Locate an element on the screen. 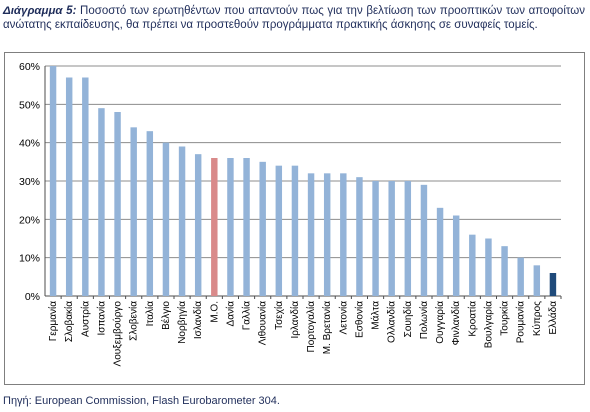 The height and width of the screenshot is (412, 590). y-tick-label: 20% is located at coordinates (29, 220).